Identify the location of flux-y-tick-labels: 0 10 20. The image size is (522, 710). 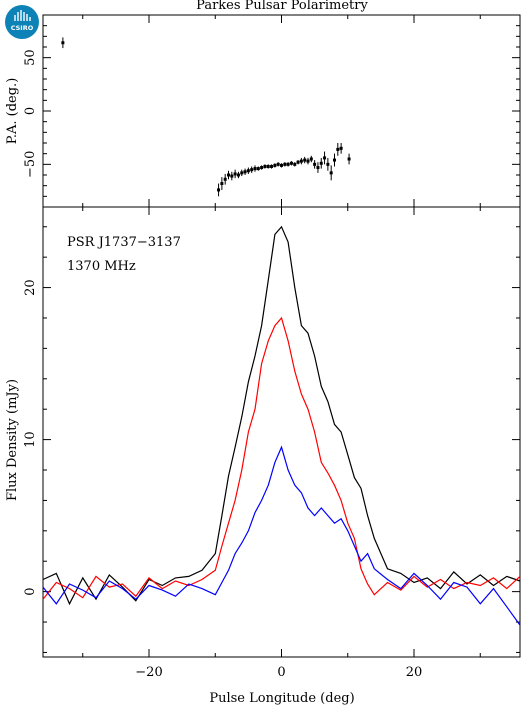
(30, 437).